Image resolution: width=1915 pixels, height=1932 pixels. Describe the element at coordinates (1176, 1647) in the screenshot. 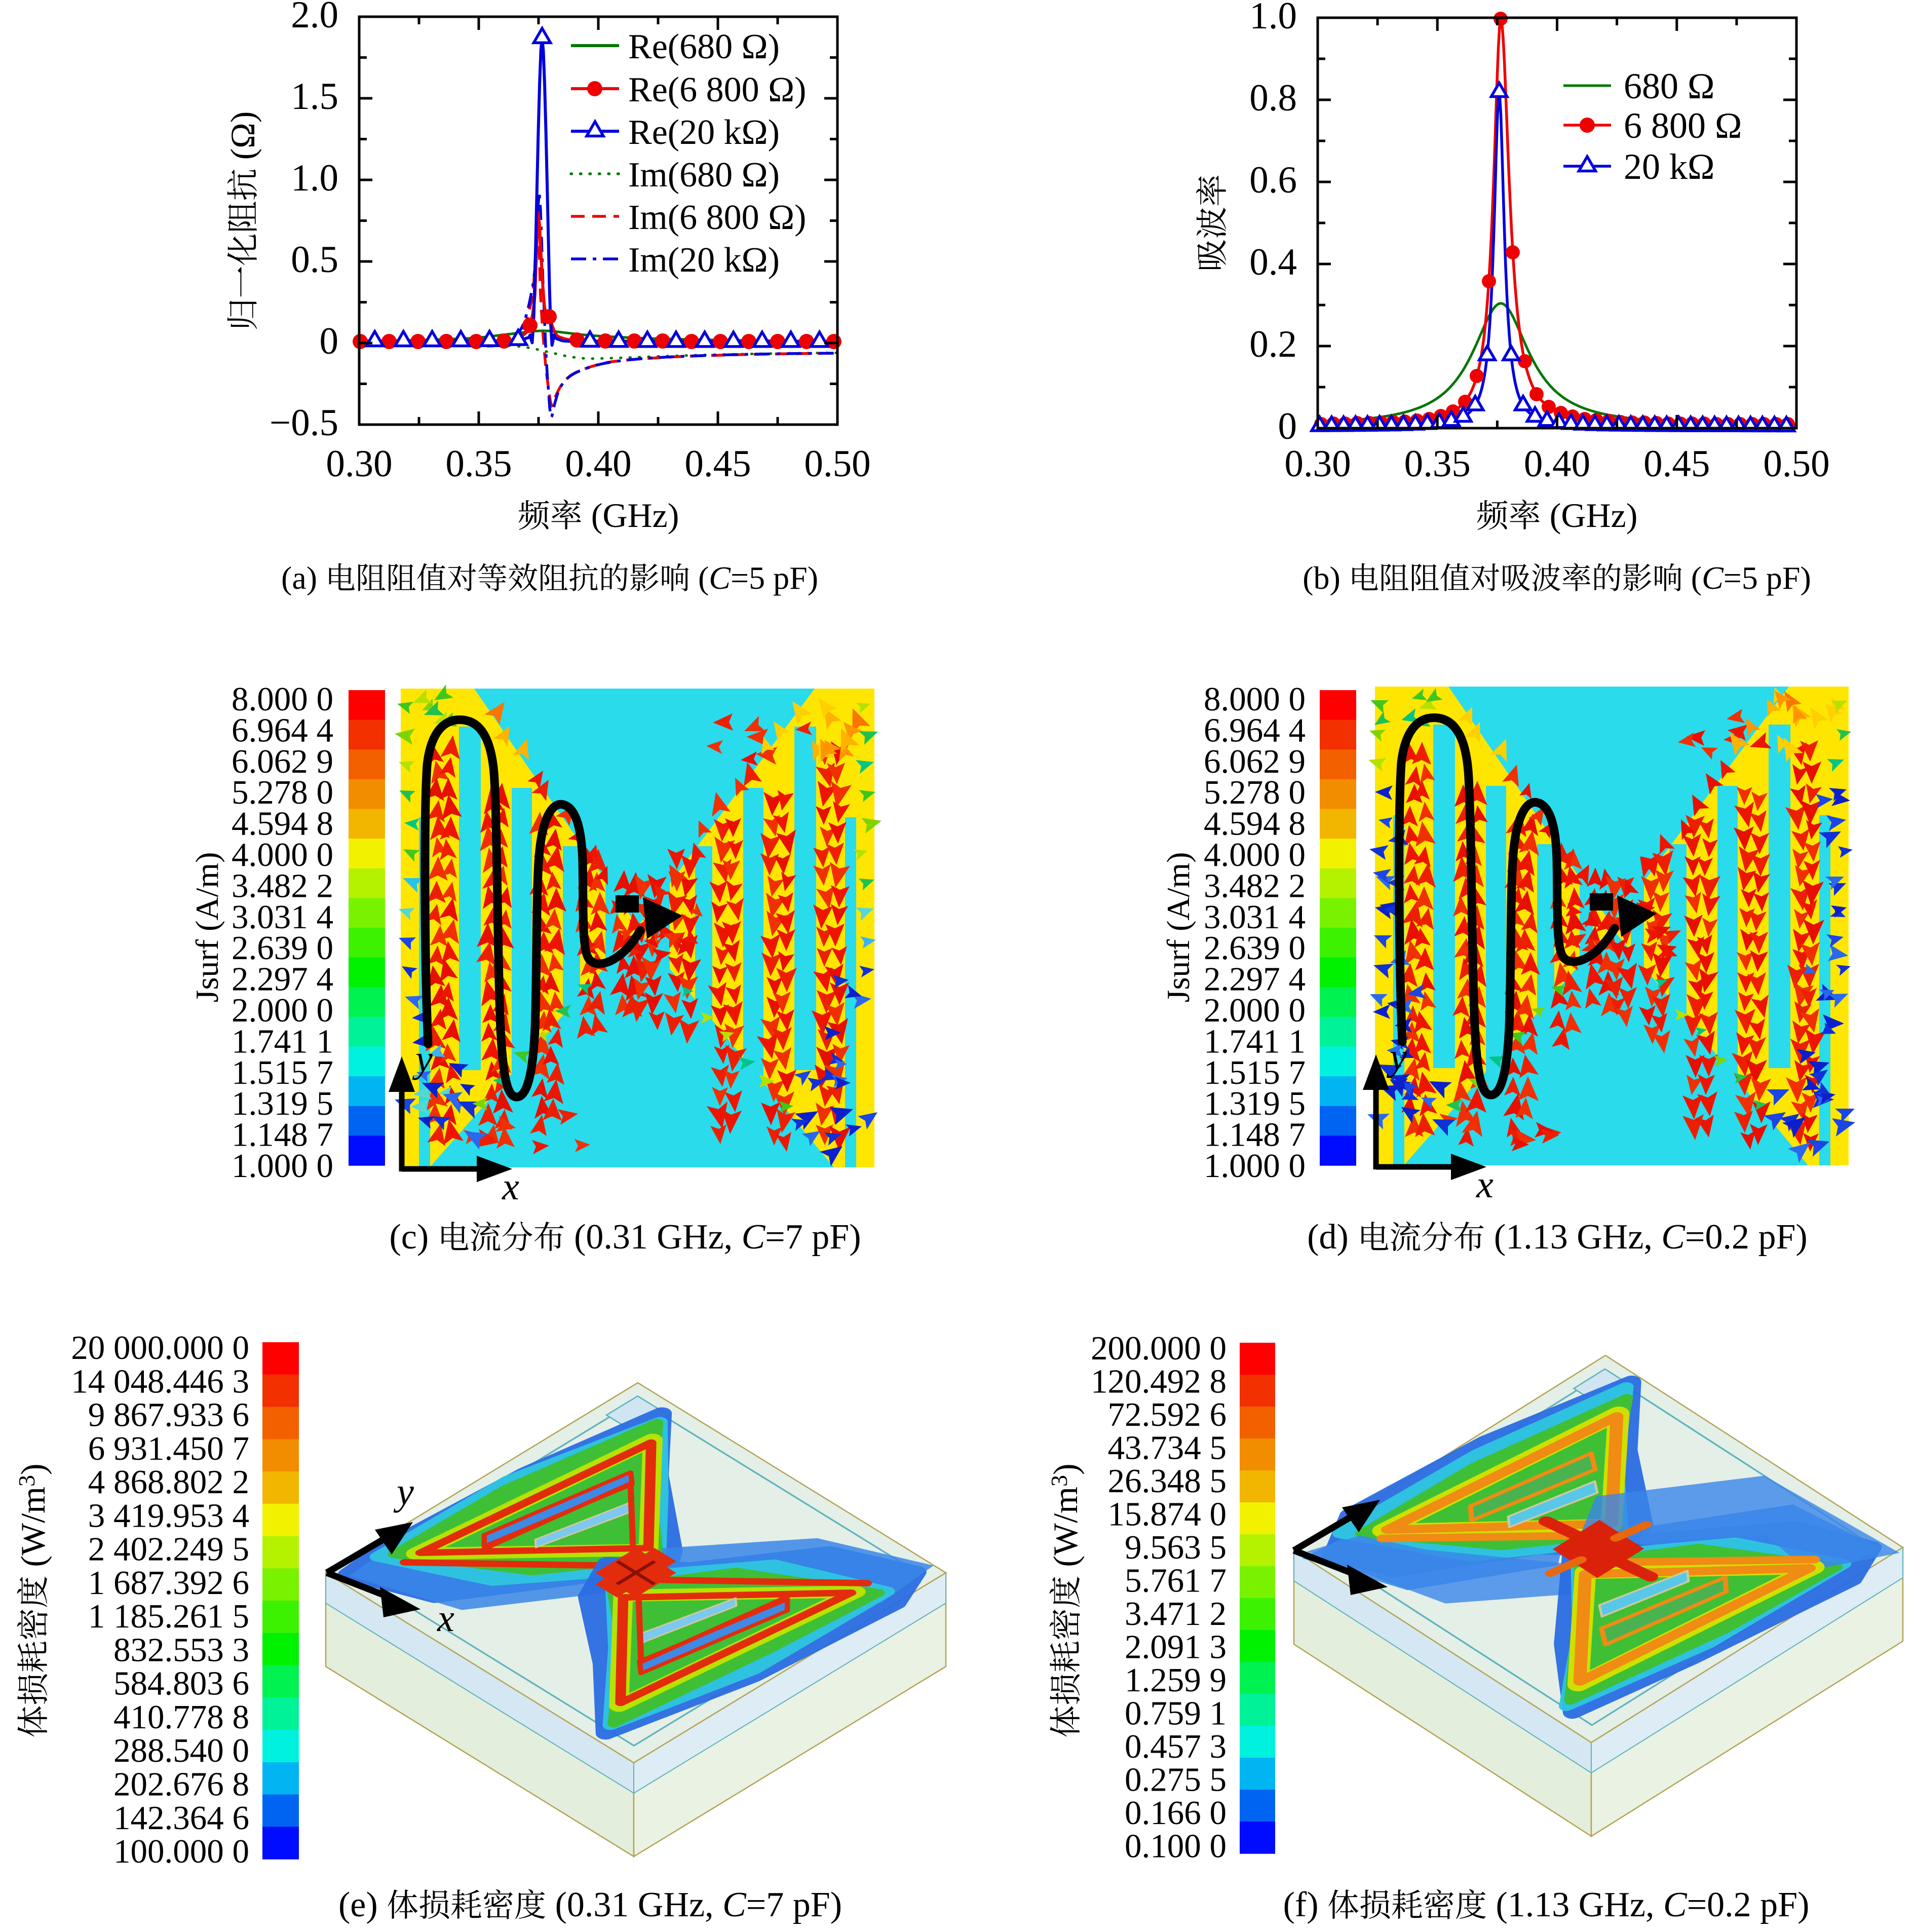

I see `svg-text: 2.091 3` at that location.